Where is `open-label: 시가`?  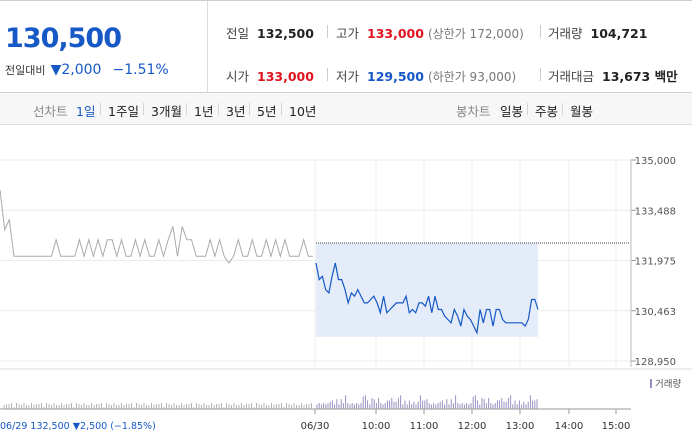 open-label: 시가 is located at coordinates (238, 76).